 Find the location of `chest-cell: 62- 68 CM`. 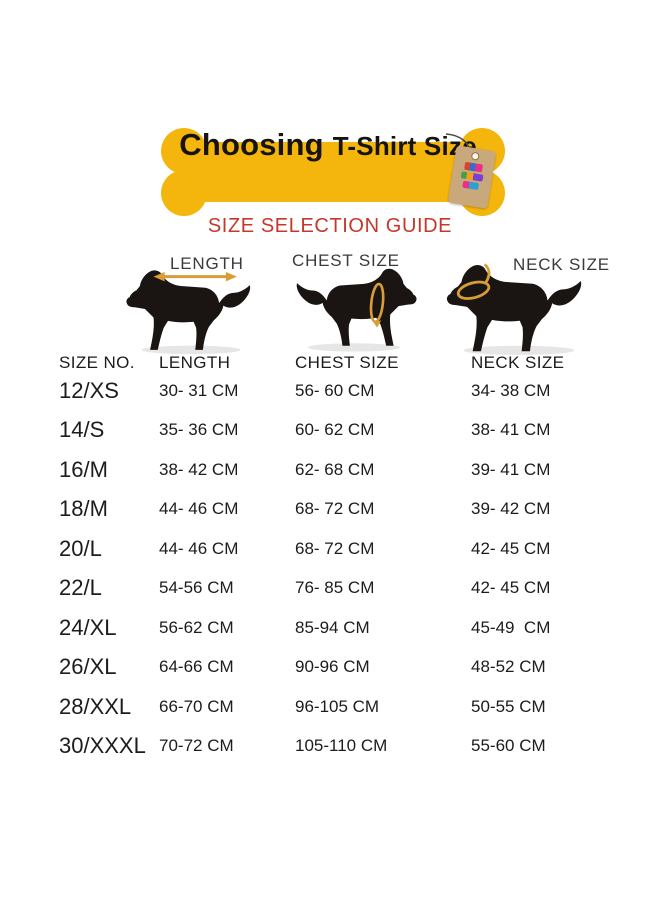

chest-cell: 62- 68 CM is located at coordinates (335, 469).